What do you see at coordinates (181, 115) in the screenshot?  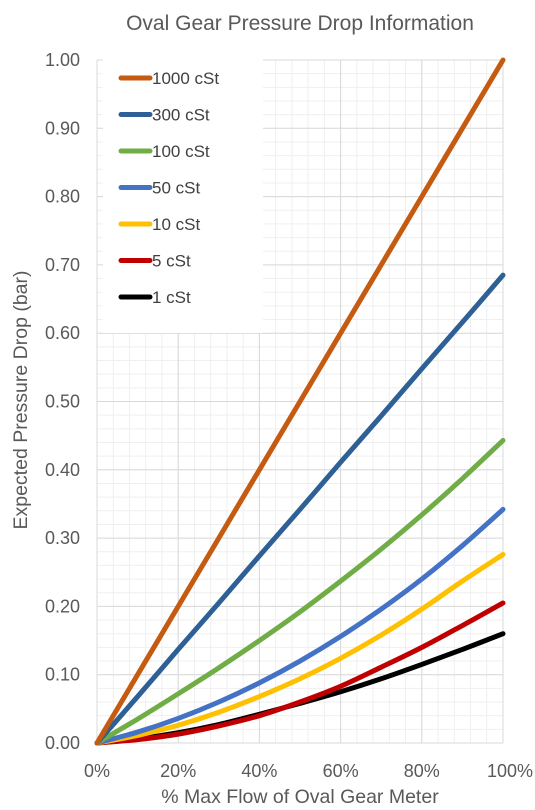 I see `legend-label-300-cst: 300 cSt` at bounding box center [181, 115].